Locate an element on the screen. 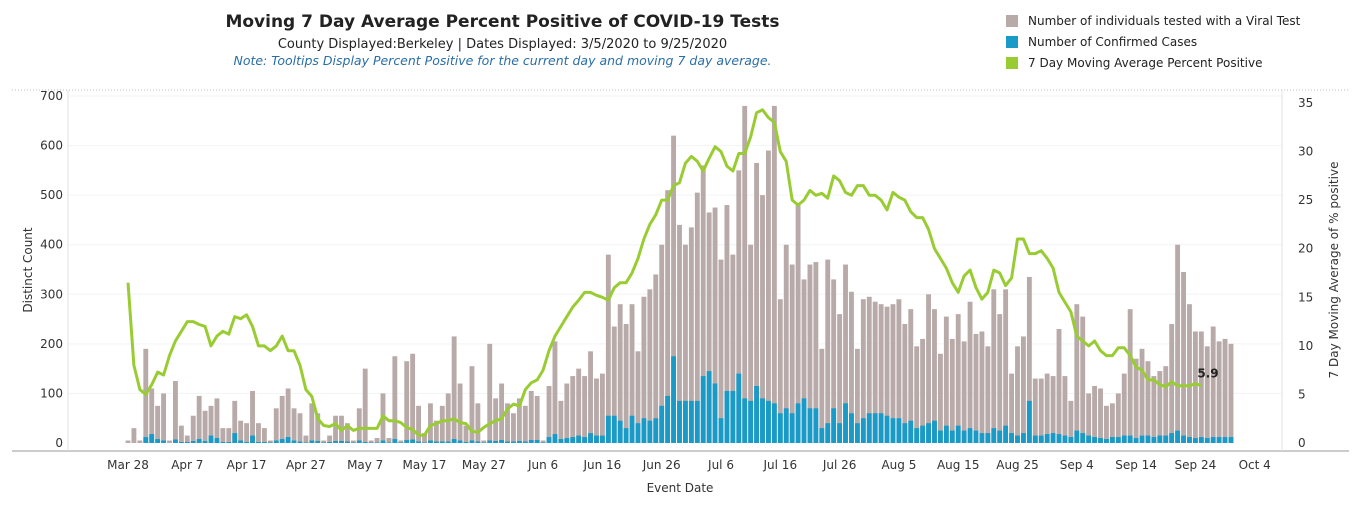  x-tick-label: Jun 6 is located at coordinates (542, 465).